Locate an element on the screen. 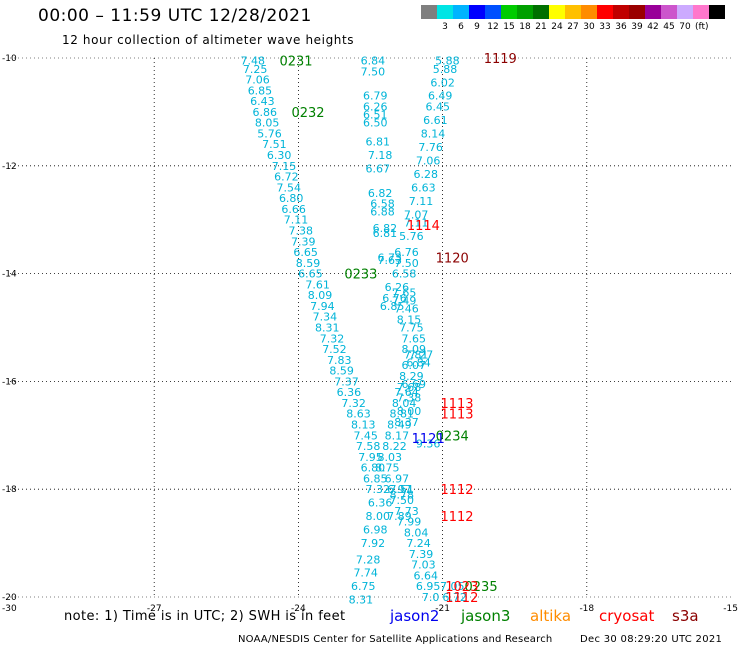  swh-label: 7.81 is located at coordinates (416, 354).